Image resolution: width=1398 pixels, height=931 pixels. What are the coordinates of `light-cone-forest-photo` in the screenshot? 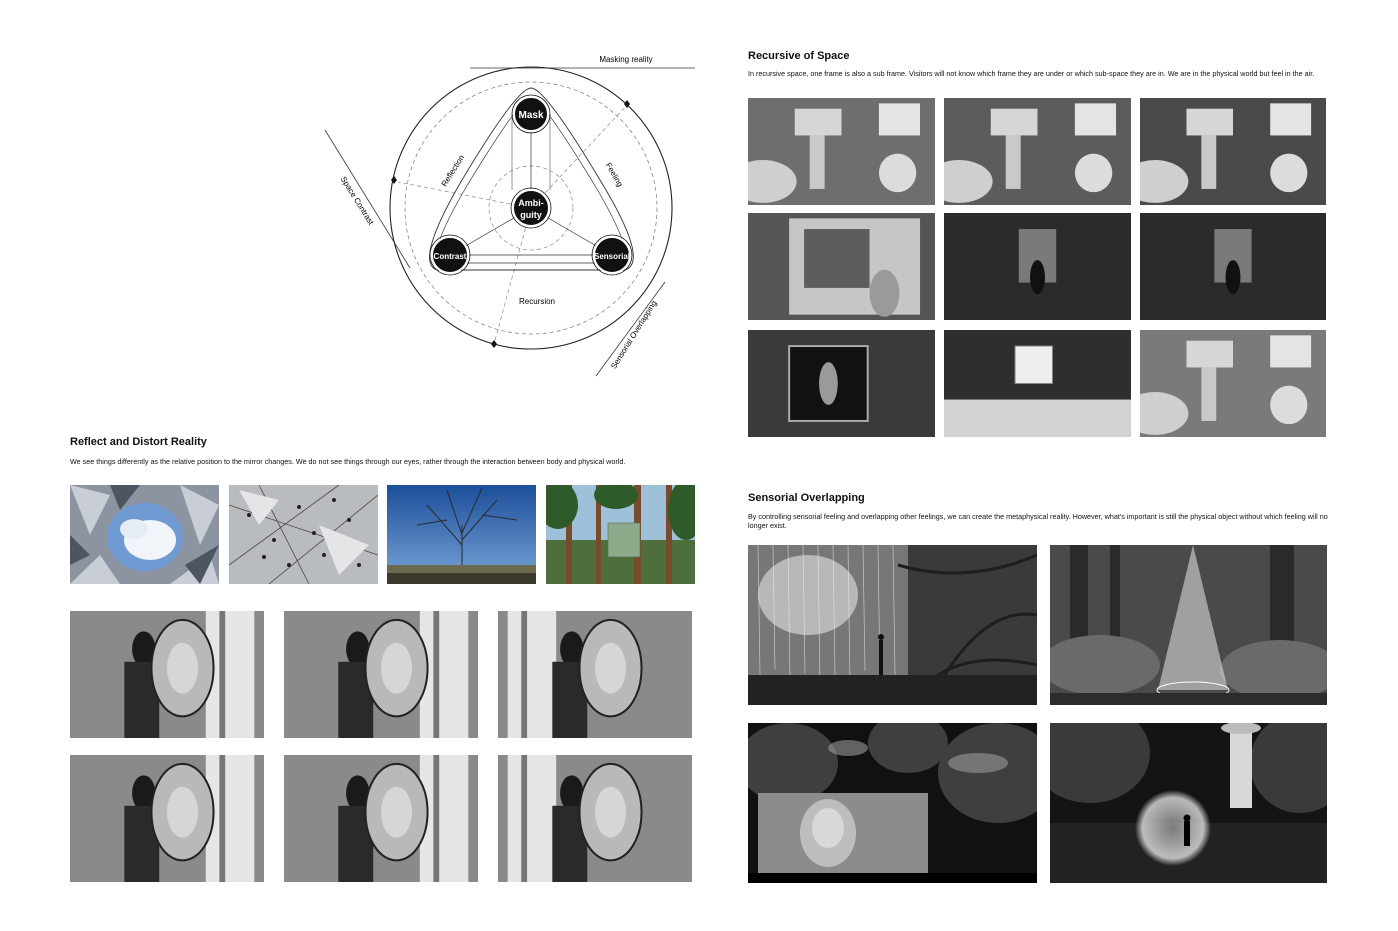 It's located at (1188, 625).